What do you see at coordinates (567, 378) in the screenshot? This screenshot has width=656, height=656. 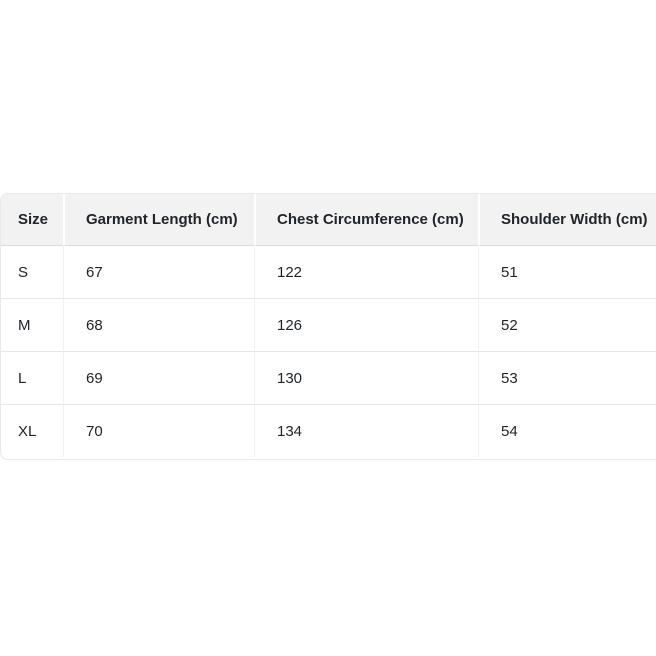 I see `cell-shoulder-width: 53` at bounding box center [567, 378].